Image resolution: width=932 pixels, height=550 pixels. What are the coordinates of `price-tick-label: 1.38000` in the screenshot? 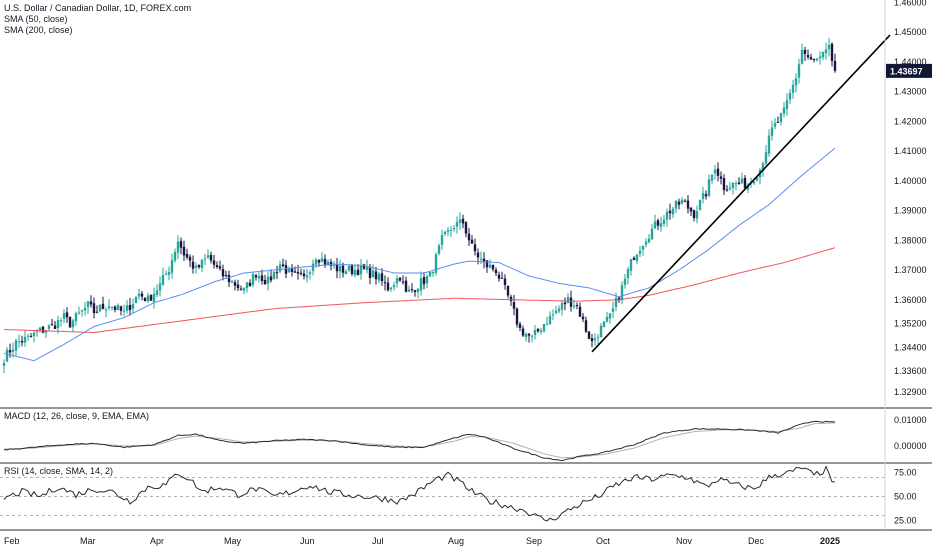 It's located at (910, 240).